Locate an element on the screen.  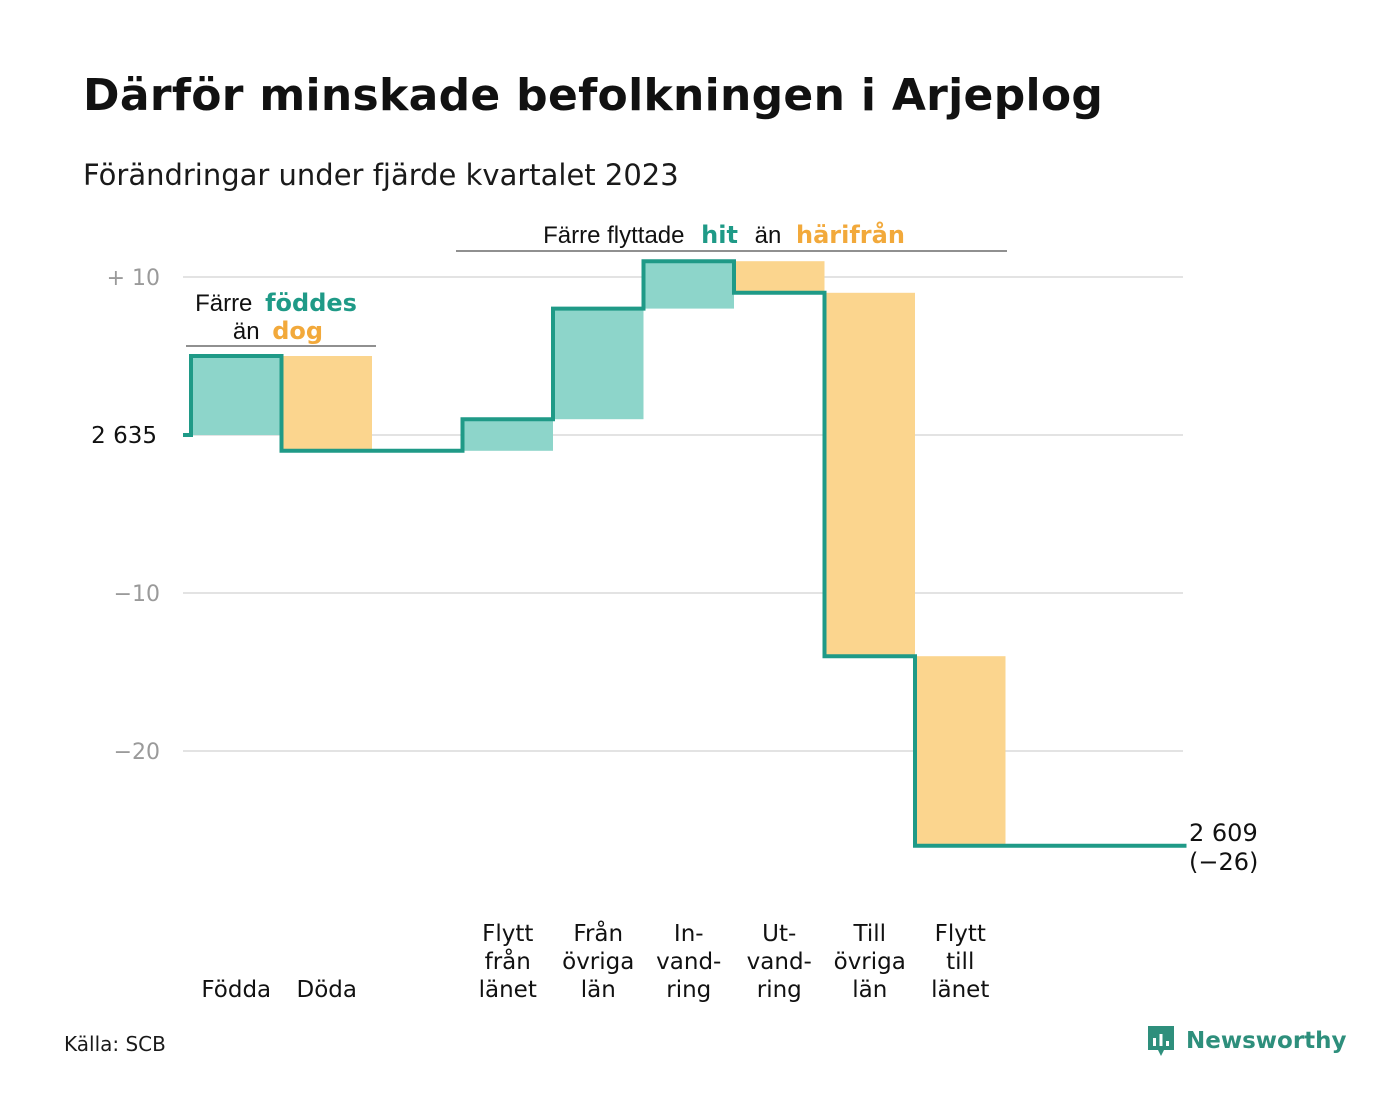
chart-subtitle: Förändringar under fjärde kvartalet 2023 is located at coordinates (381, 175).